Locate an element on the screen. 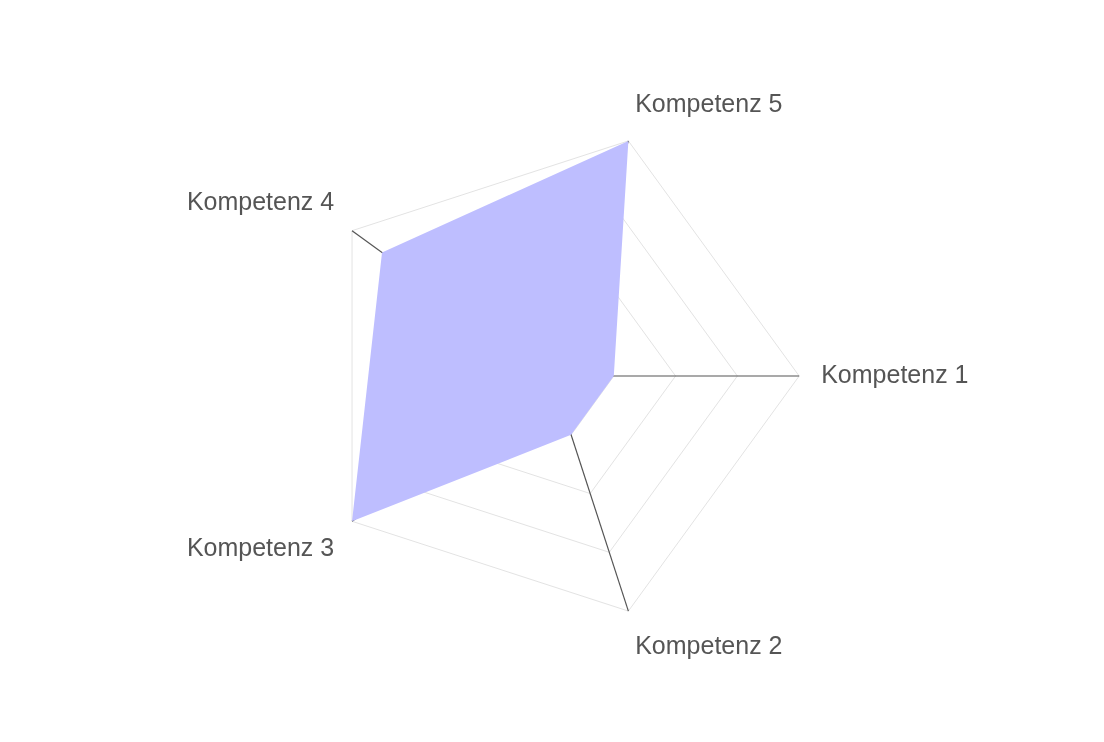 This screenshot has width=1104, height=742. spoke-label: Kompetenz 1 is located at coordinates (895, 373).